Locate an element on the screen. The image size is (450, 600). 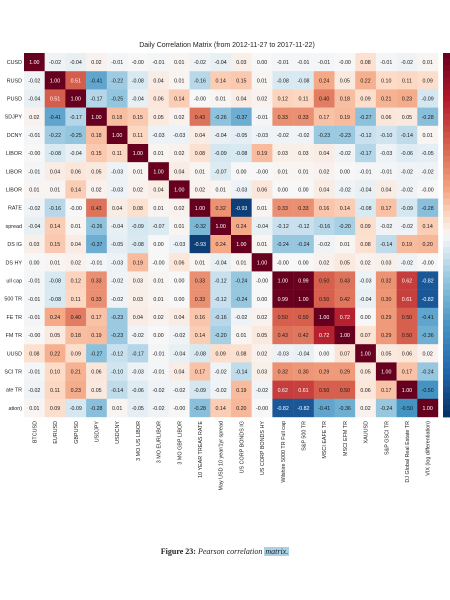
cell-value-label: -0.09 is located at coordinates (200, 391).